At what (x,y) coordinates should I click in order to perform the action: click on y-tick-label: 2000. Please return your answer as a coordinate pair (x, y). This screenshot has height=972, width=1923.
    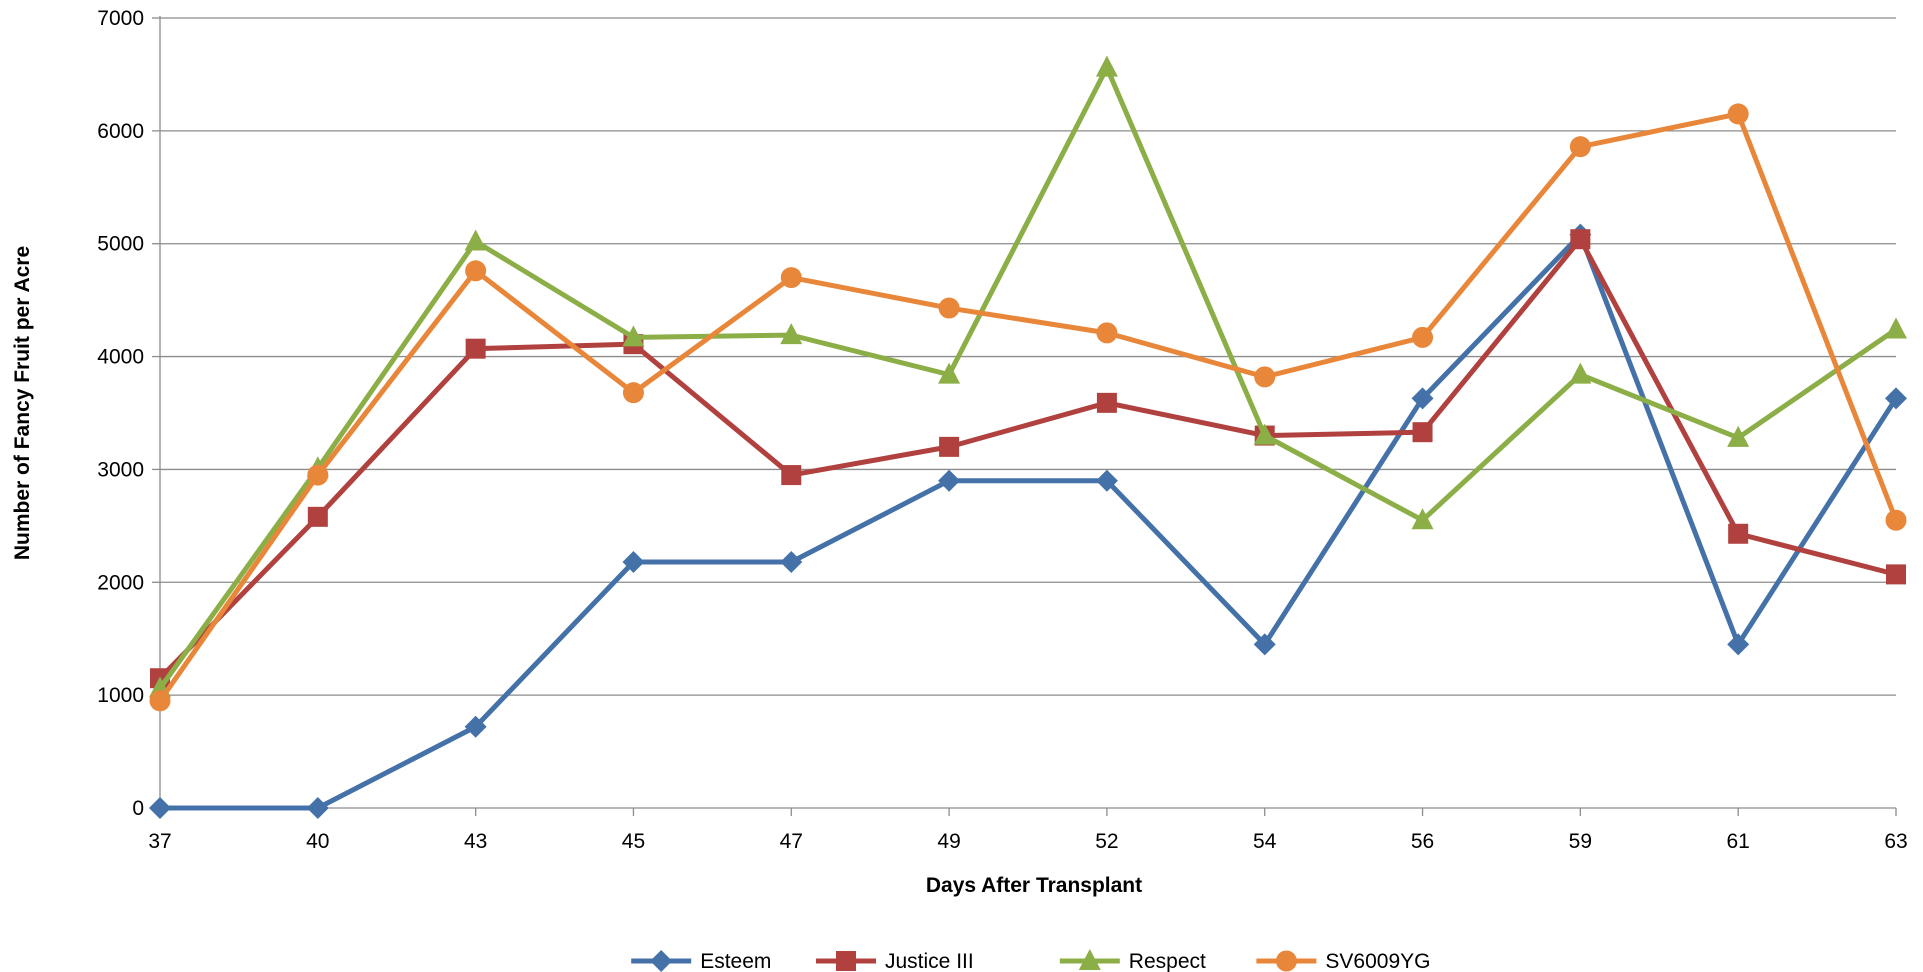
    Looking at the image, I should click on (120, 582).